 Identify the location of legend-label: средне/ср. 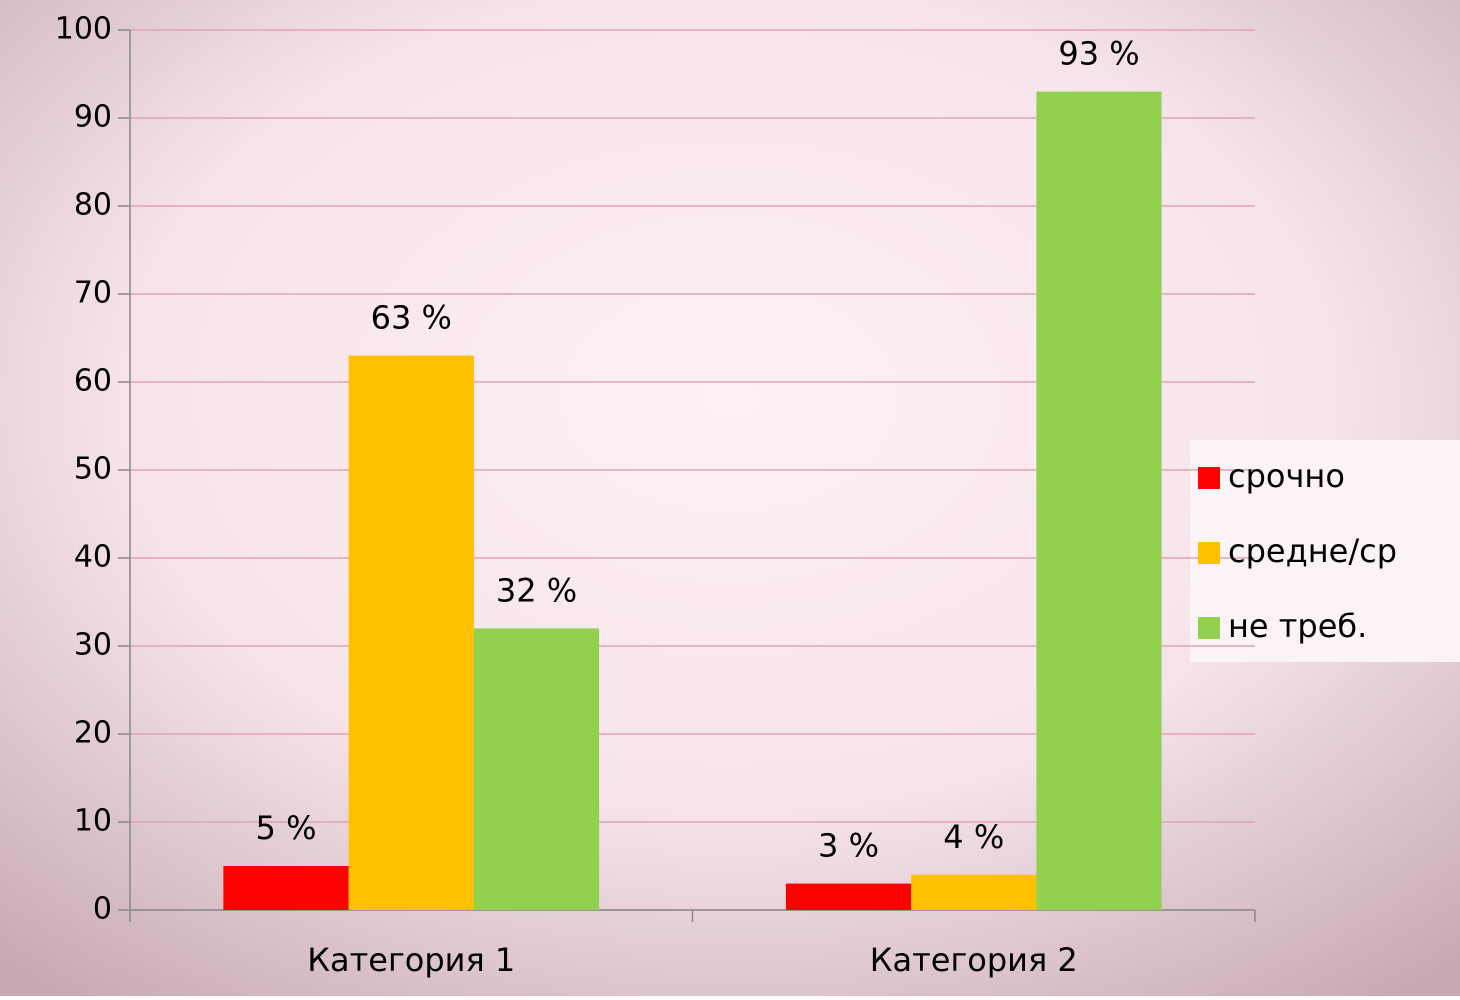
(1312, 551).